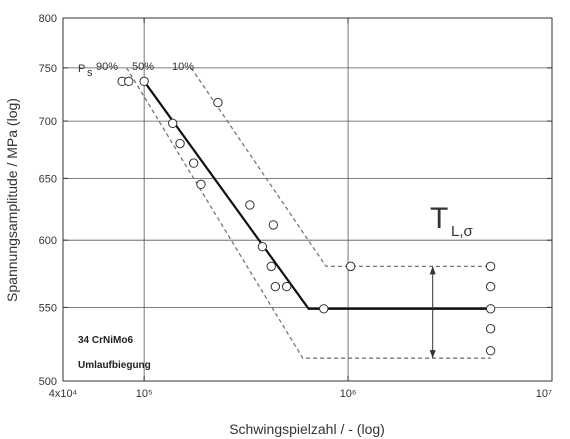 The image size is (570, 439). I want to click on scatter-range-marker, so click(432, 312).